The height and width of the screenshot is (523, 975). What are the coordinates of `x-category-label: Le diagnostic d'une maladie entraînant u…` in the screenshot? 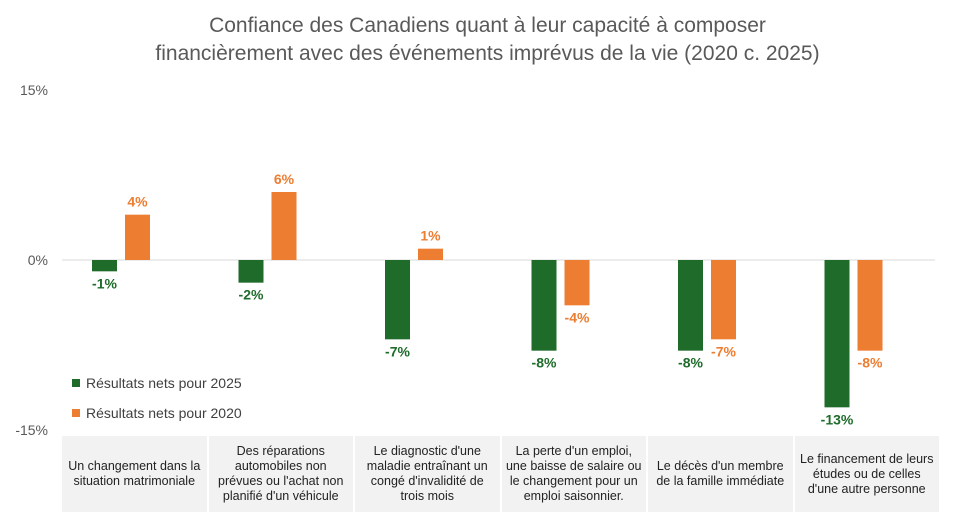 It's located at (427, 474).